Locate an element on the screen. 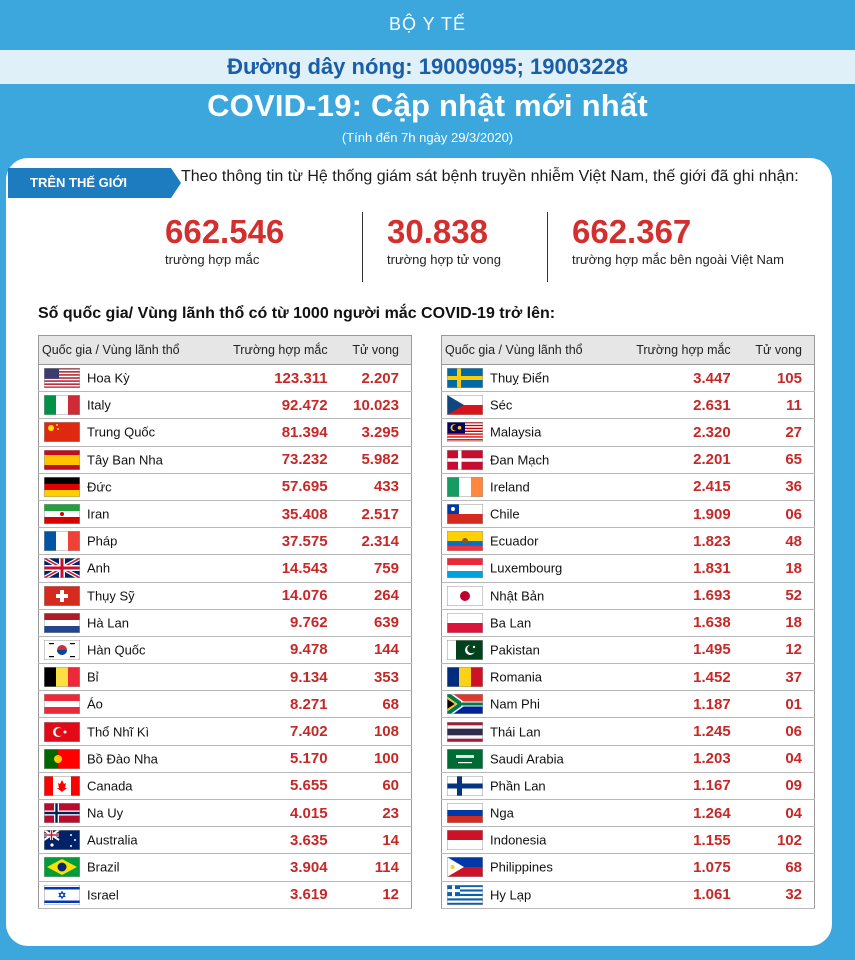 This screenshot has width=855, height=960. uk-flag-icon is located at coordinates (62, 568).